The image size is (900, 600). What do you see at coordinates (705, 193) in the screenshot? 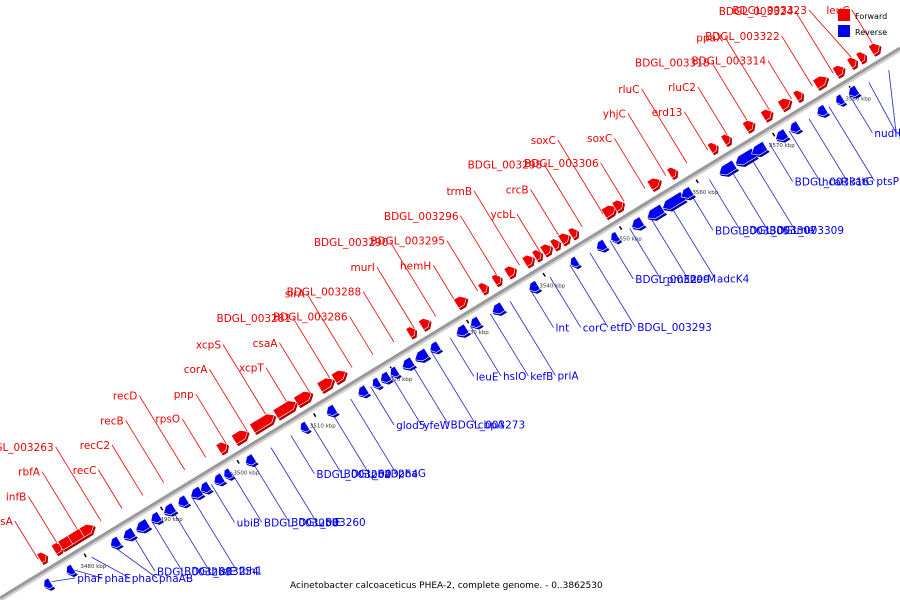
I see `tick-label: 3560 kbp` at bounding box center [705, 193].